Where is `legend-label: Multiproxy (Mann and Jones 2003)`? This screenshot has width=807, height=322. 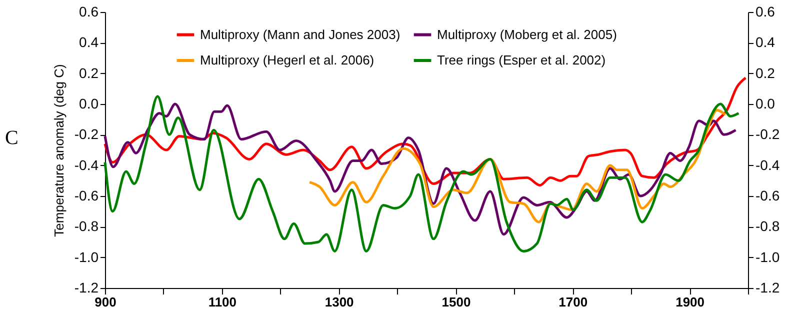 legend-label: Multiproxy (Mann and Jones 2003) is located at coordinates (300, 34).